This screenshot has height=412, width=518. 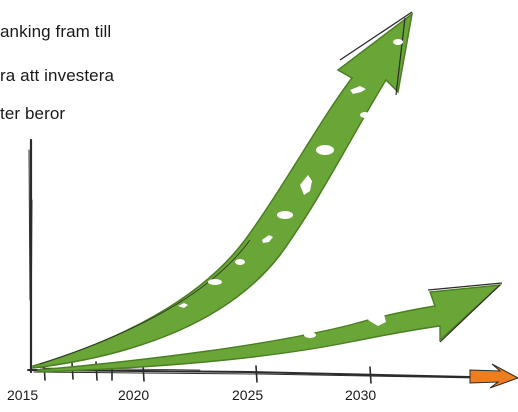 I want to click on axis-arrow-head, so click(x=493, y=376).